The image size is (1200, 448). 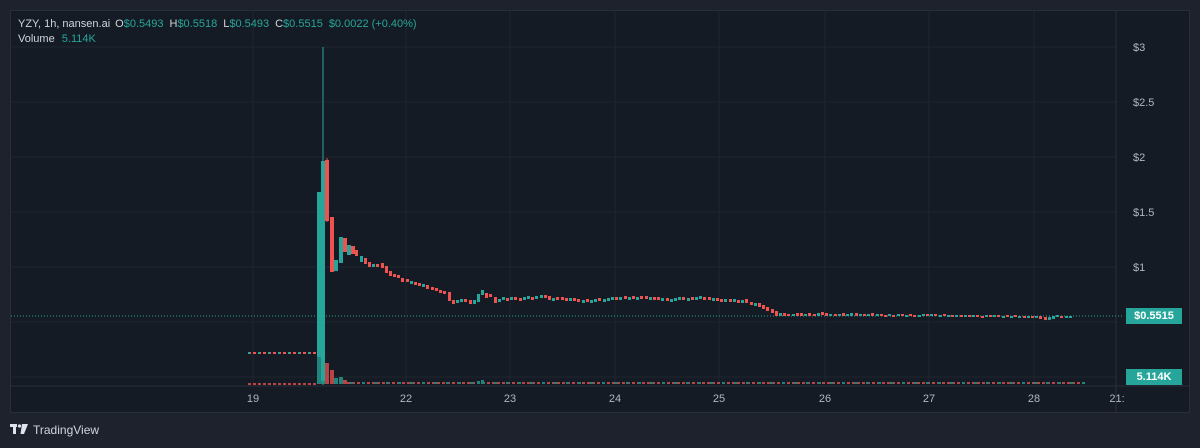 I want to click on open-value: $0.5493, so click(x=143, y=24).